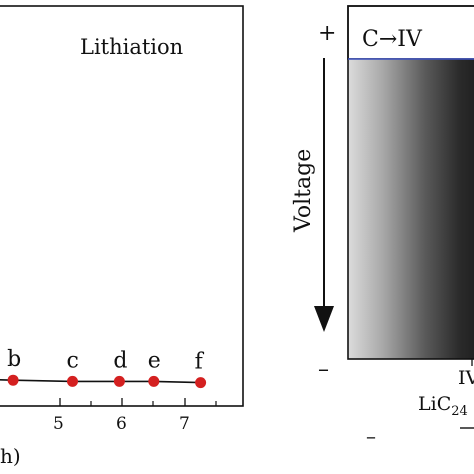 The width and height of the screenshot is (474, 474). I want to click on data-point-e, so click(154, 381).